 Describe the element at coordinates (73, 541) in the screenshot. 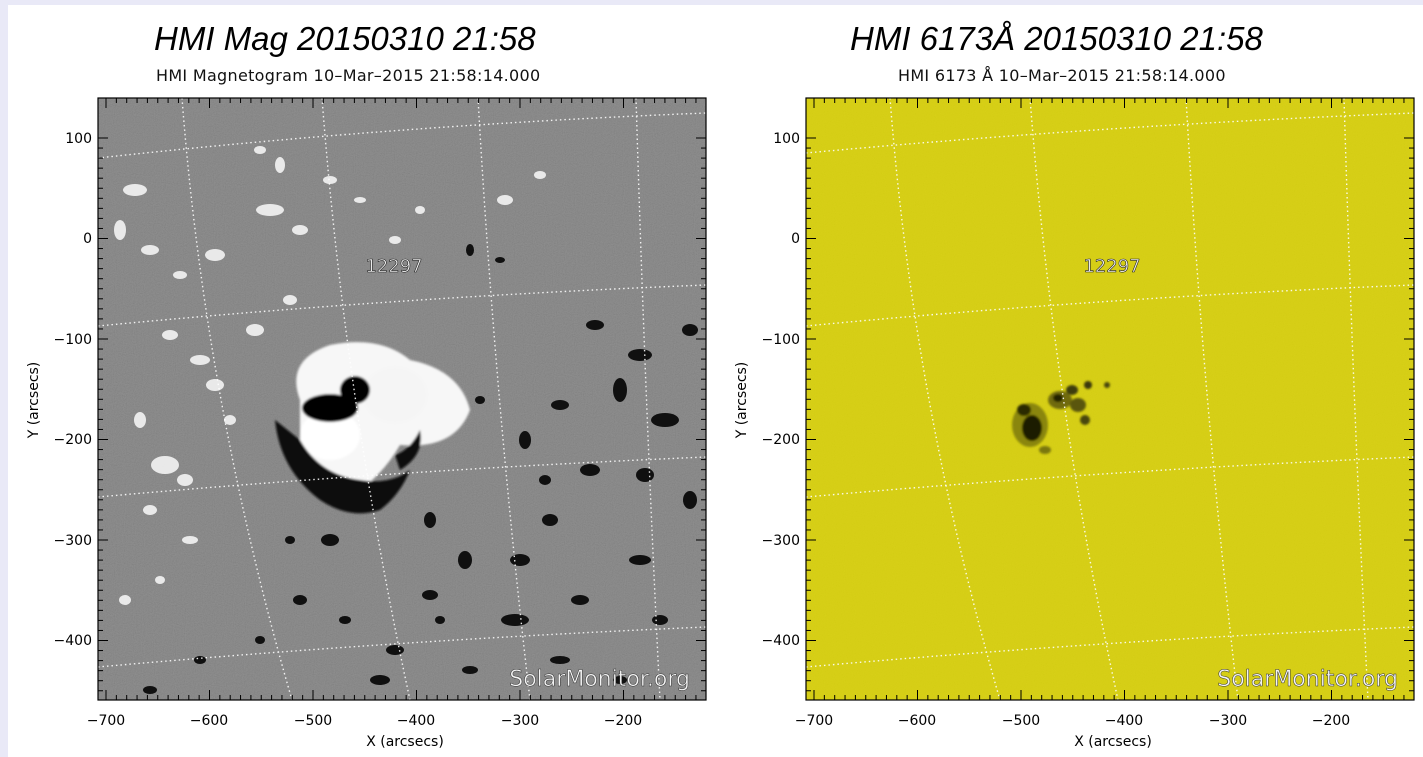

I see `mag-y-tick: −300` at that location.